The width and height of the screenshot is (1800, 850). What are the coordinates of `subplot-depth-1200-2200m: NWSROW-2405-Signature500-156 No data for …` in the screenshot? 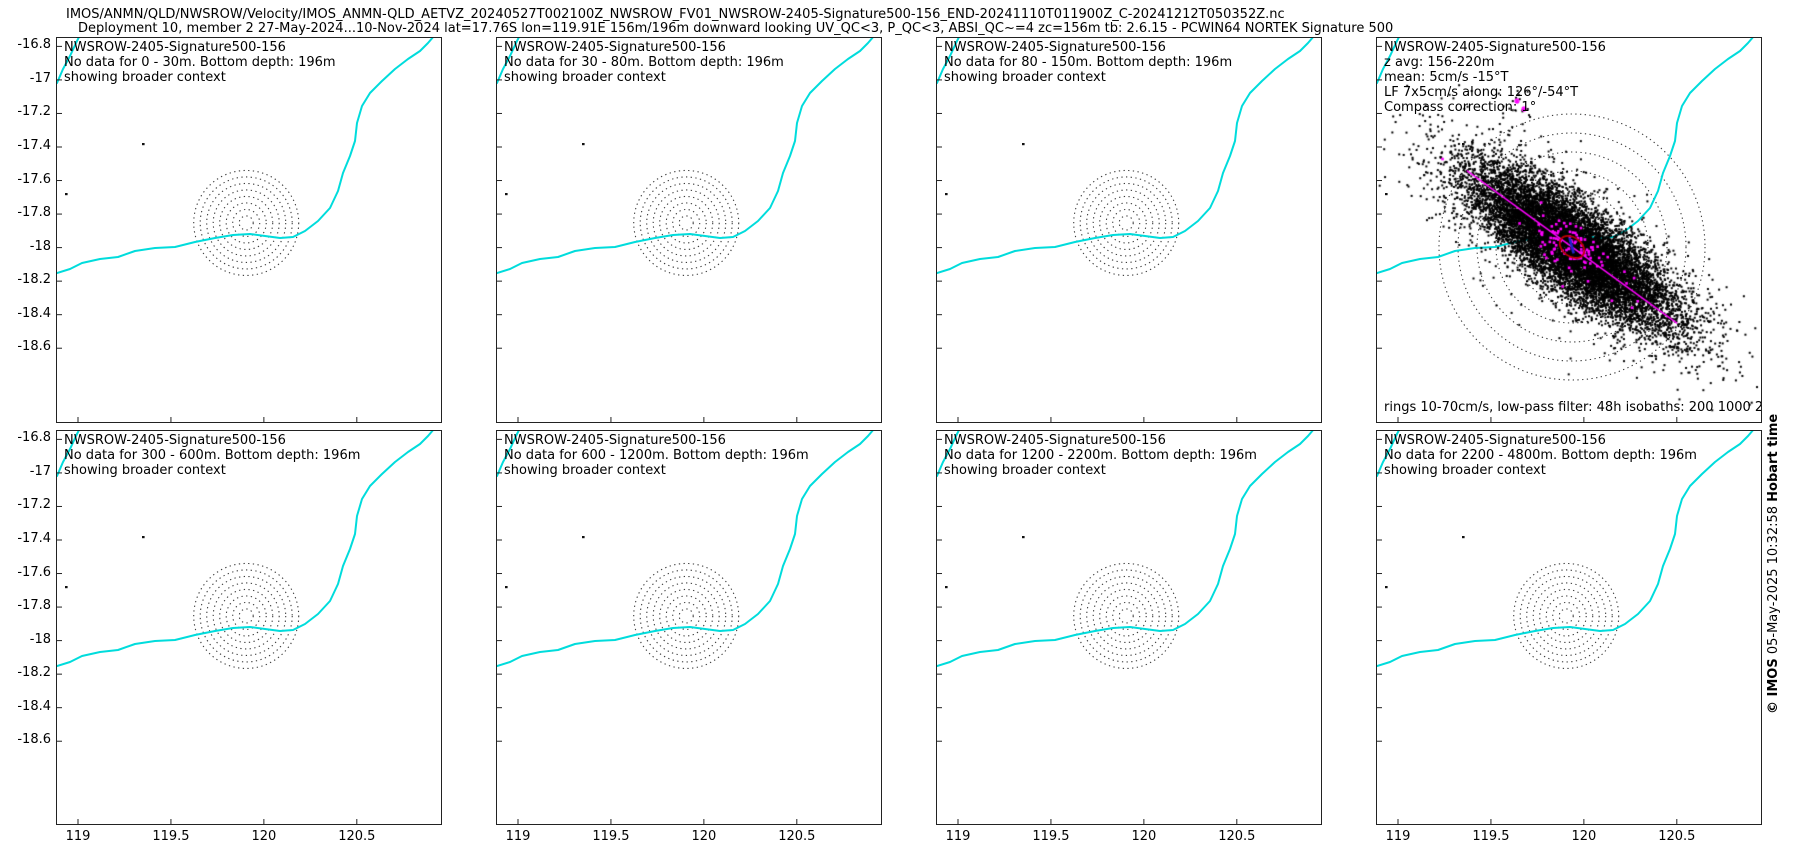 It's located at (1129, 627).